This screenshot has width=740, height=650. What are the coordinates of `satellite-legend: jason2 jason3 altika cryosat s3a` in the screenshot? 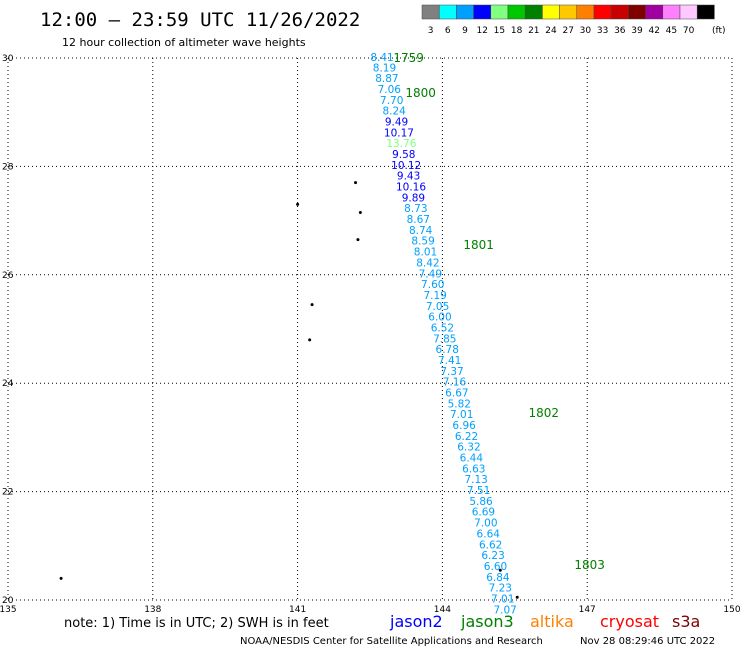 It's located at (544, 621).